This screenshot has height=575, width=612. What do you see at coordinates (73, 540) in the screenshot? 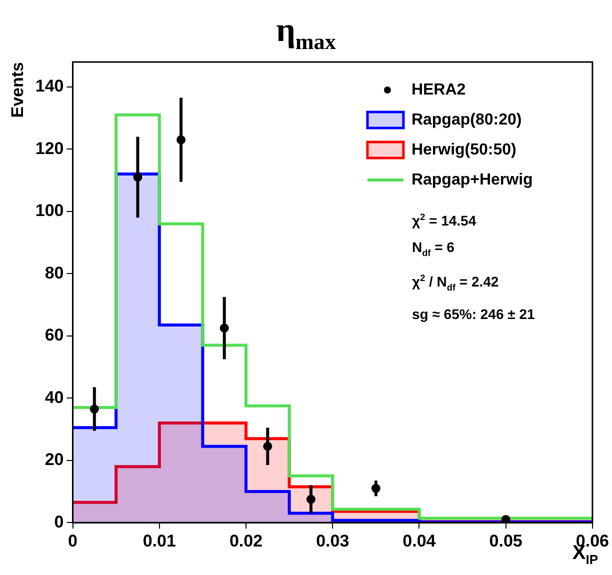
I see `x-tick-label: 0` at bounding box center [73, 540].